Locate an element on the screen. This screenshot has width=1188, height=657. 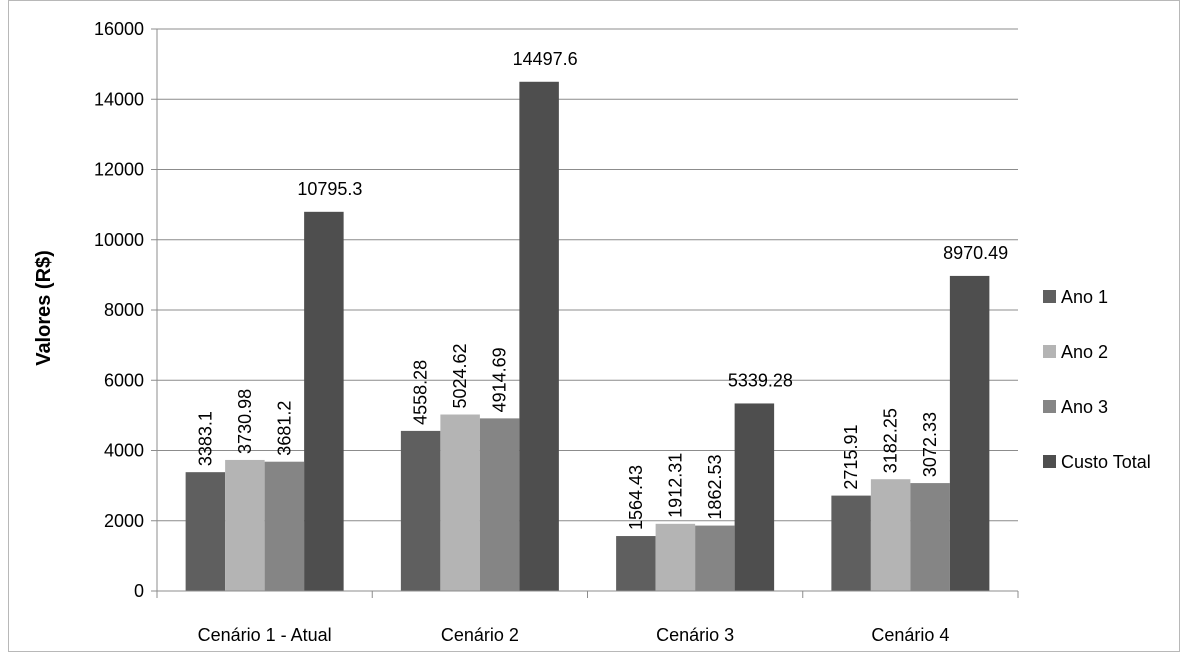
data-label: 14497.6 is located at coordinates (545, 59).